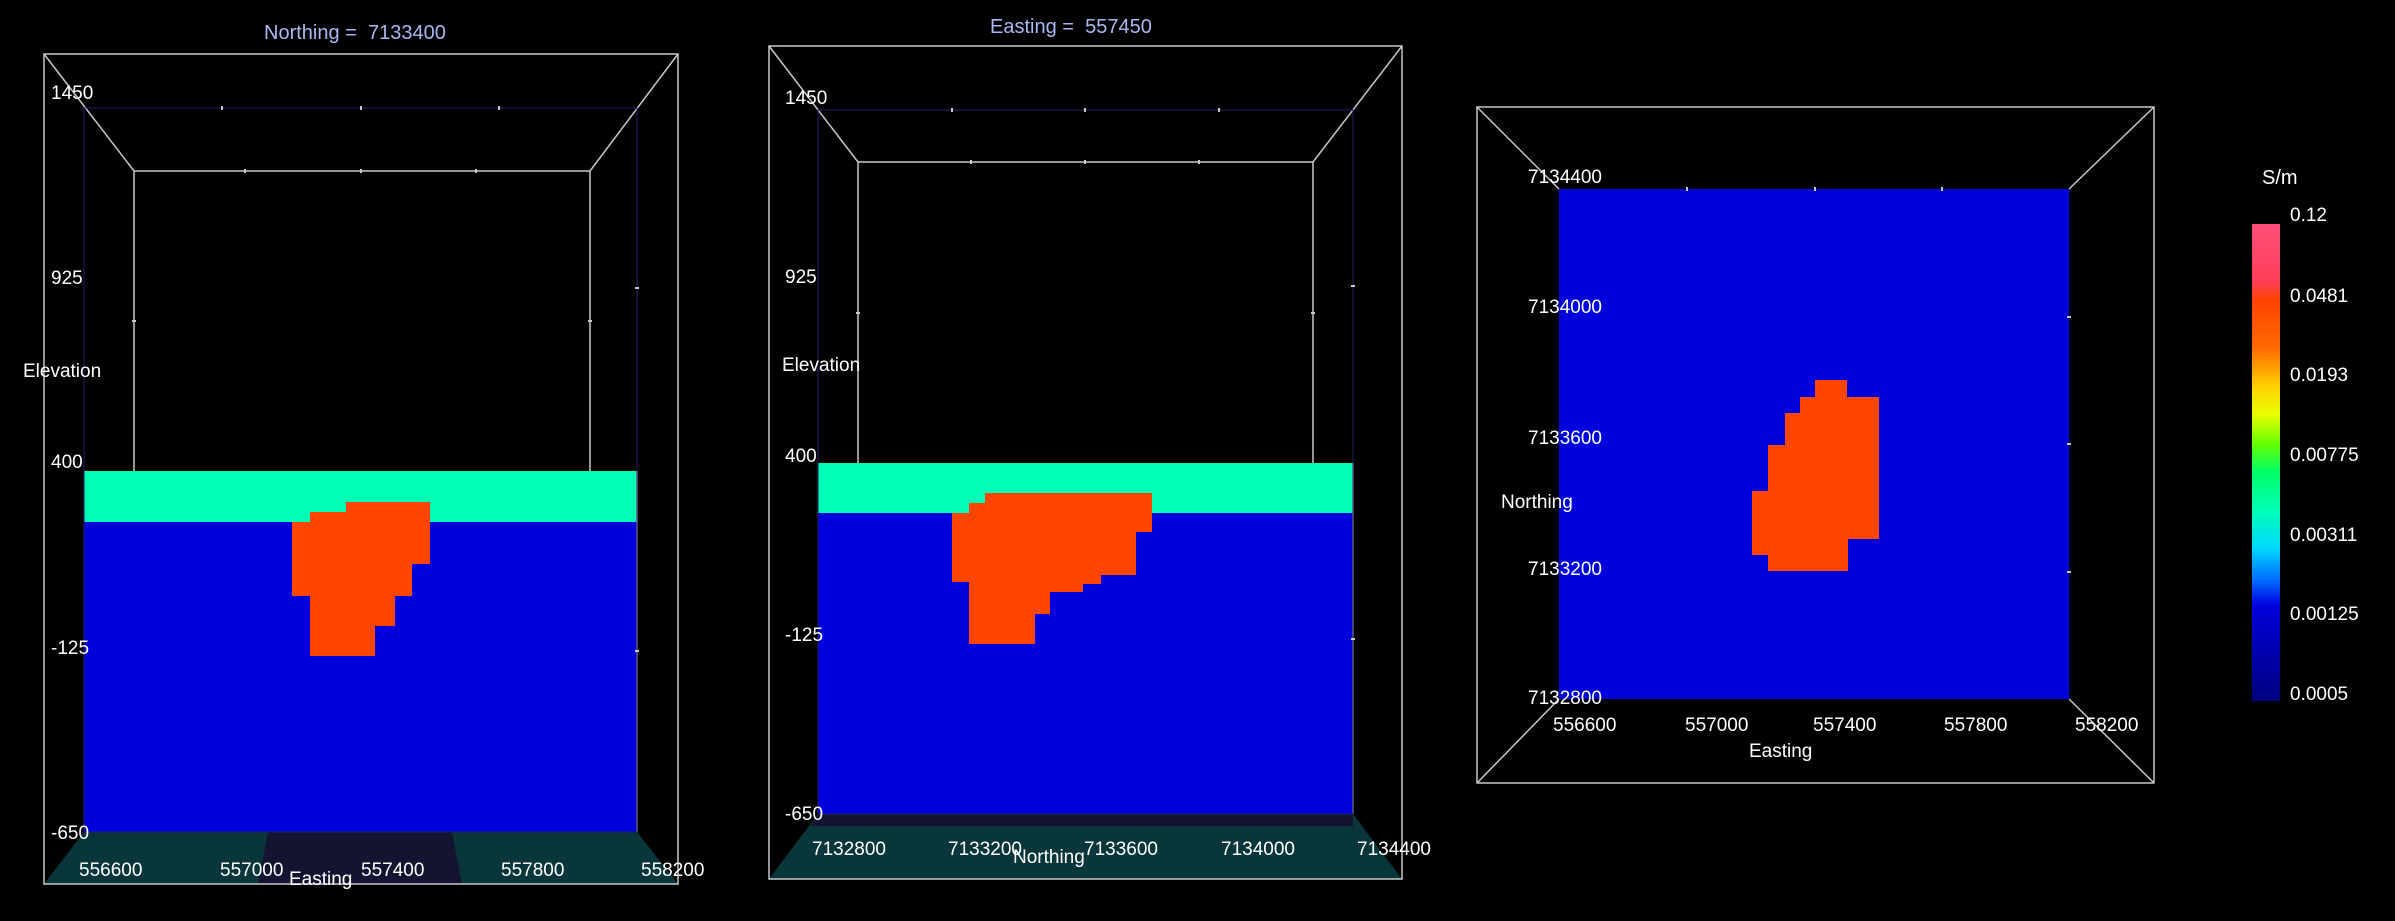 The image size is (2395, 921). Describe the element at coordinates (2324, 614) in the screenshot. I see `colorbar-tick-label: 0.00125` at that location.